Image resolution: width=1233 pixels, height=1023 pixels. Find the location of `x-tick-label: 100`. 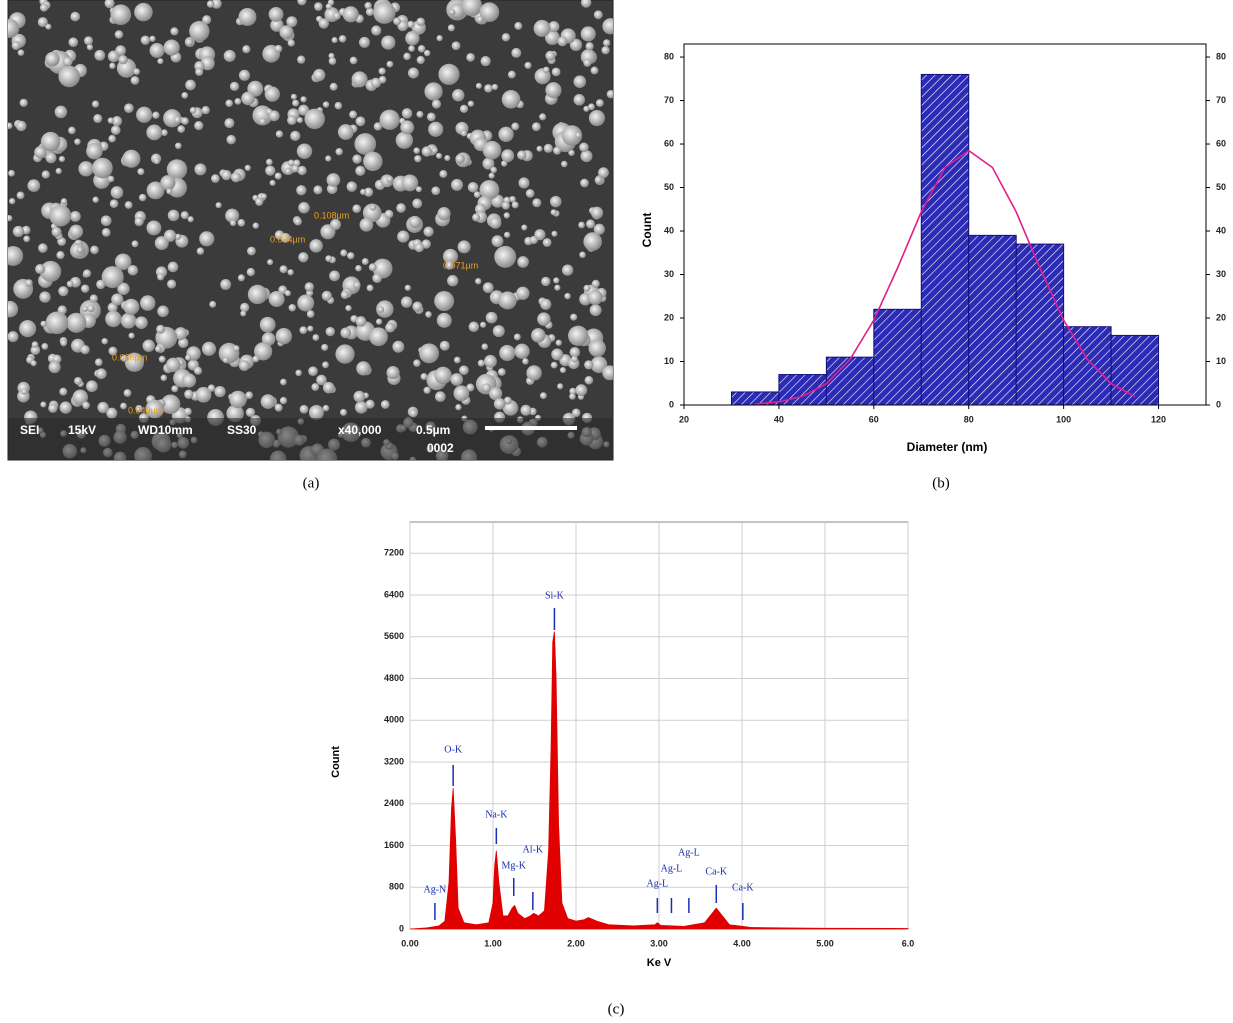

x-tick-label: 100 is located at coordinates (1063, 419).